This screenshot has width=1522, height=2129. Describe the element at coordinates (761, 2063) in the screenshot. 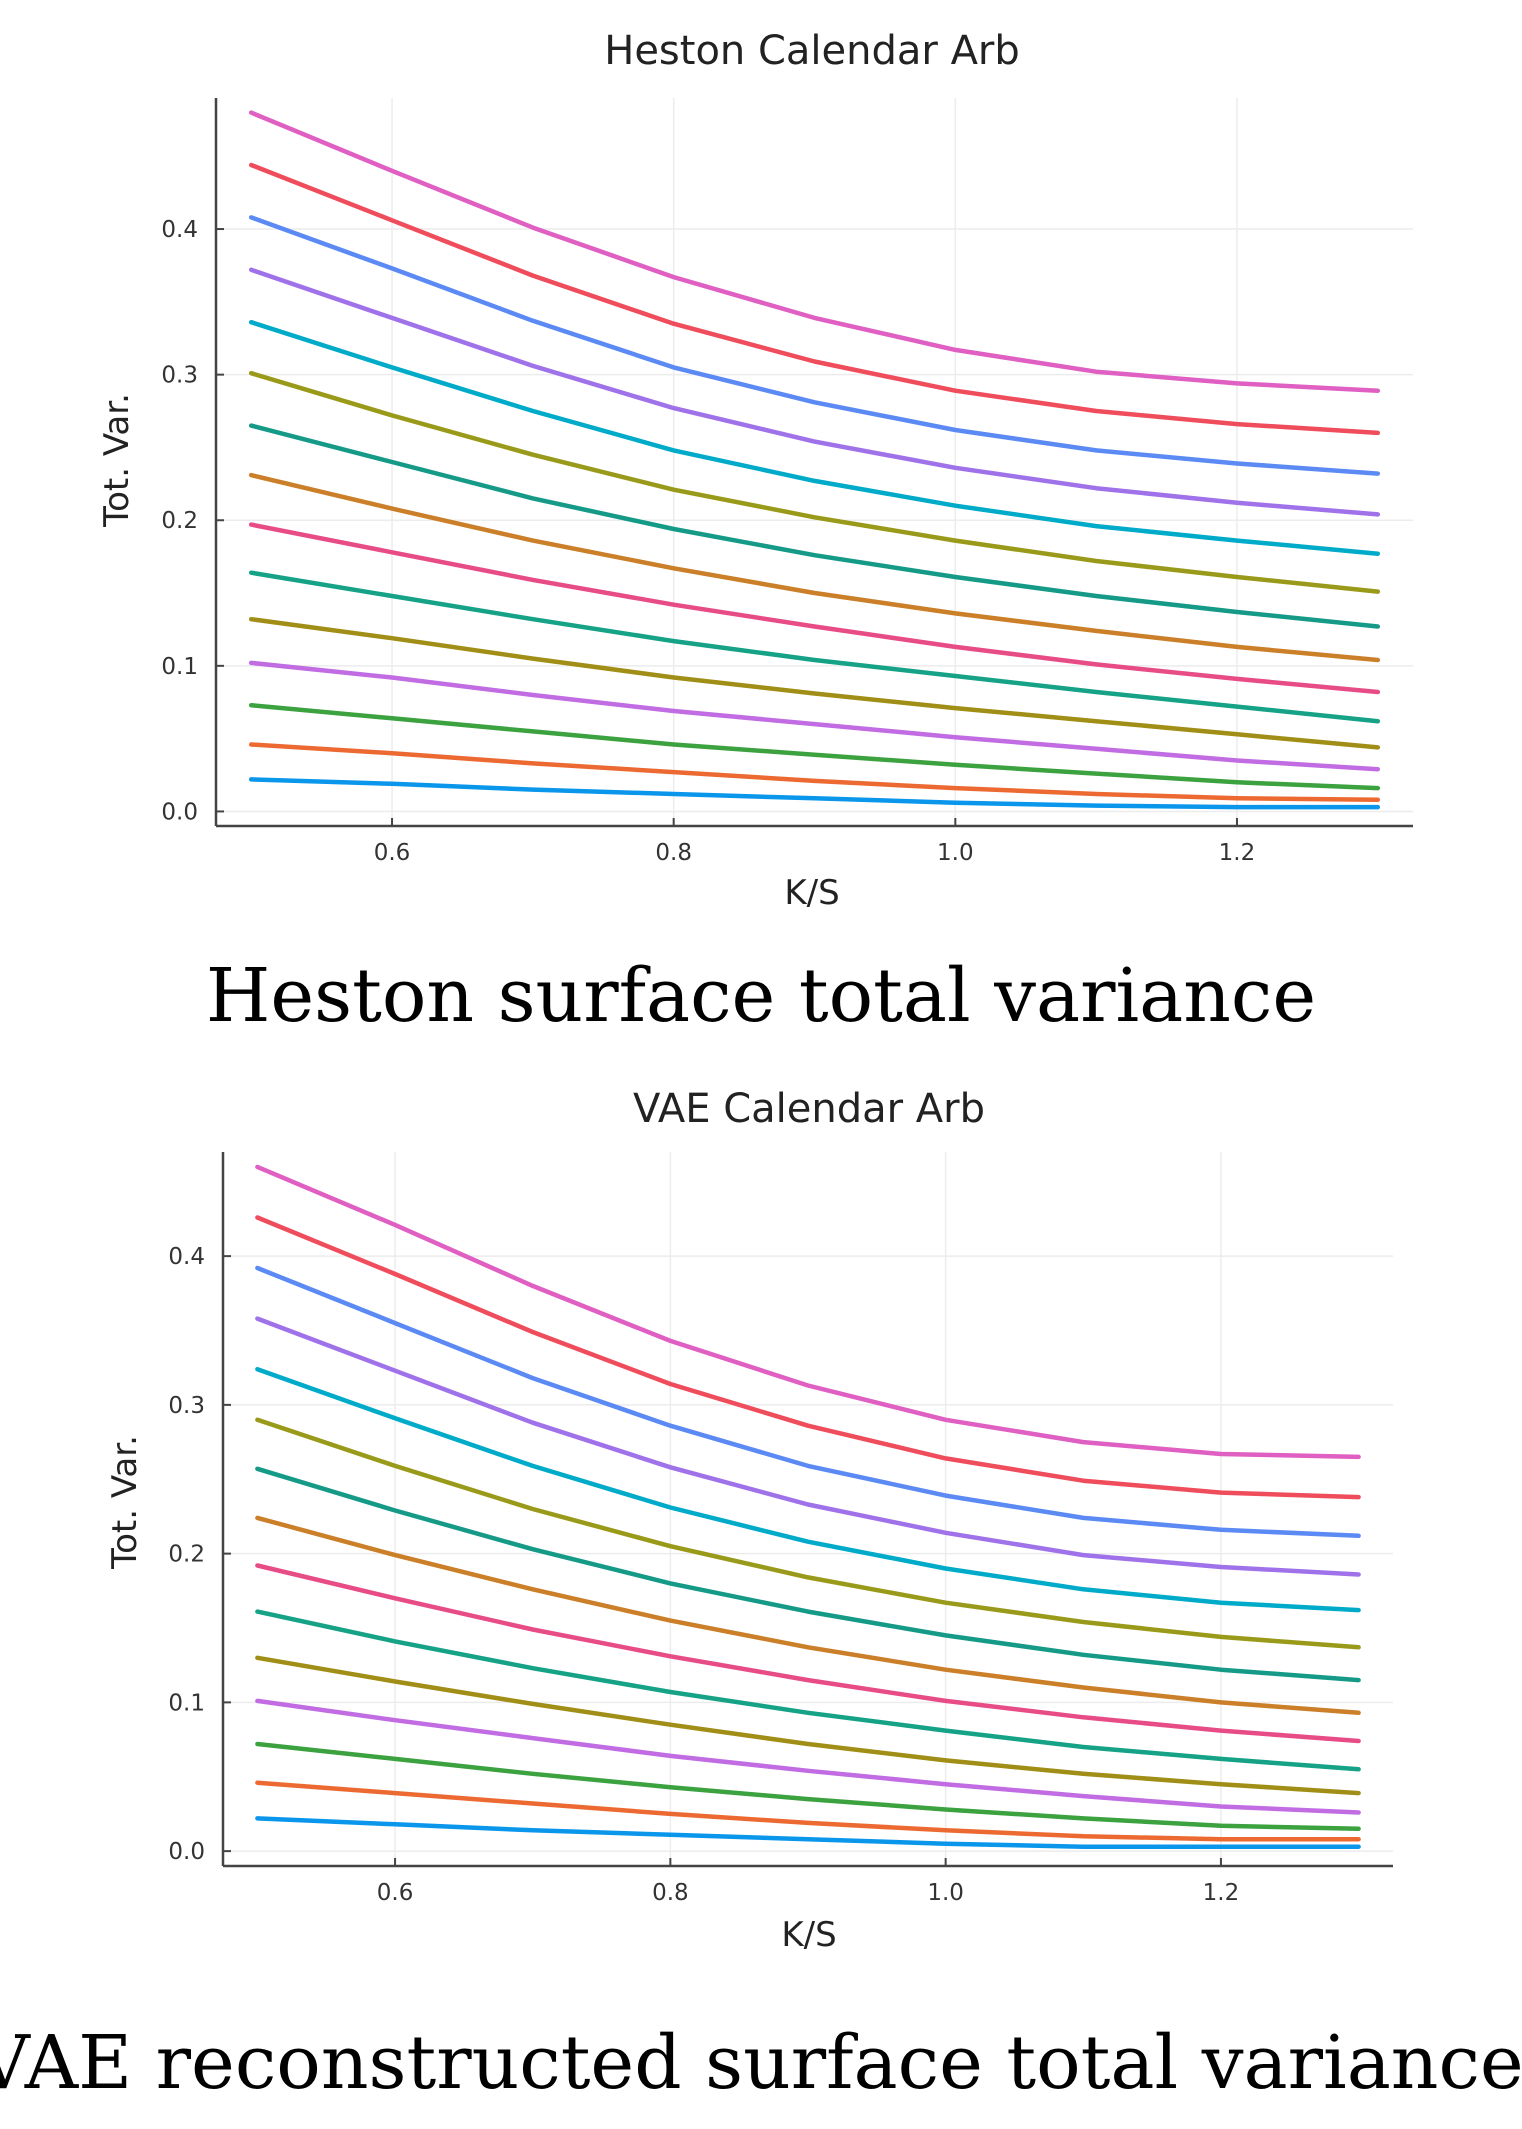

I see `caption-vae: VAE reconstructed surface total variance` at that location.